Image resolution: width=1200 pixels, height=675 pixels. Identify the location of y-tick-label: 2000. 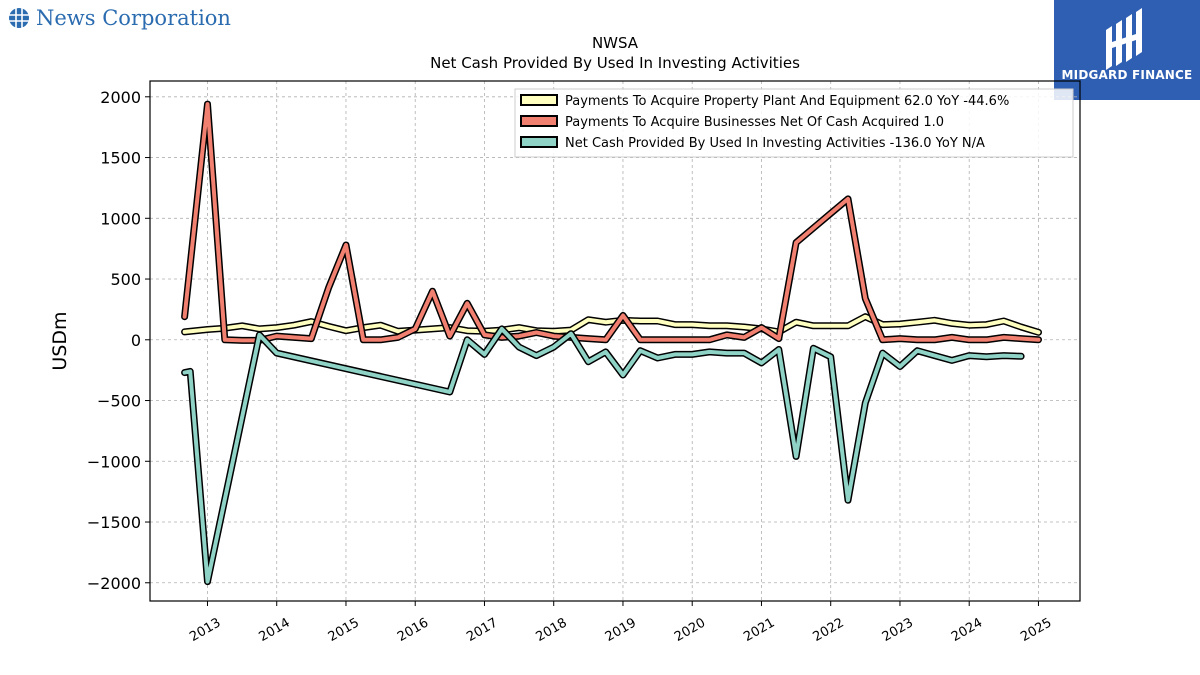
(120, 97).